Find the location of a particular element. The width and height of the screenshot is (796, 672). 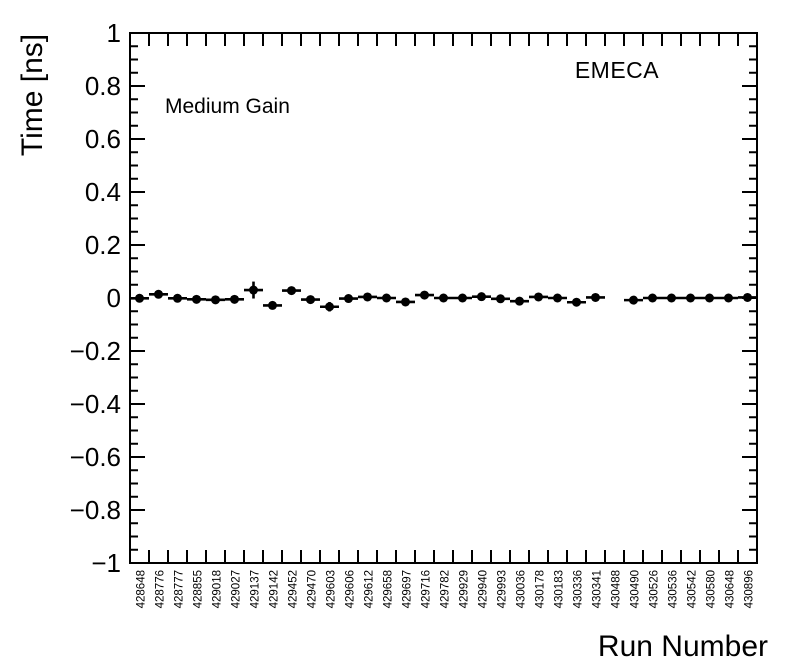

x-tick-label: 430178 is located at coordinates (541, 589).